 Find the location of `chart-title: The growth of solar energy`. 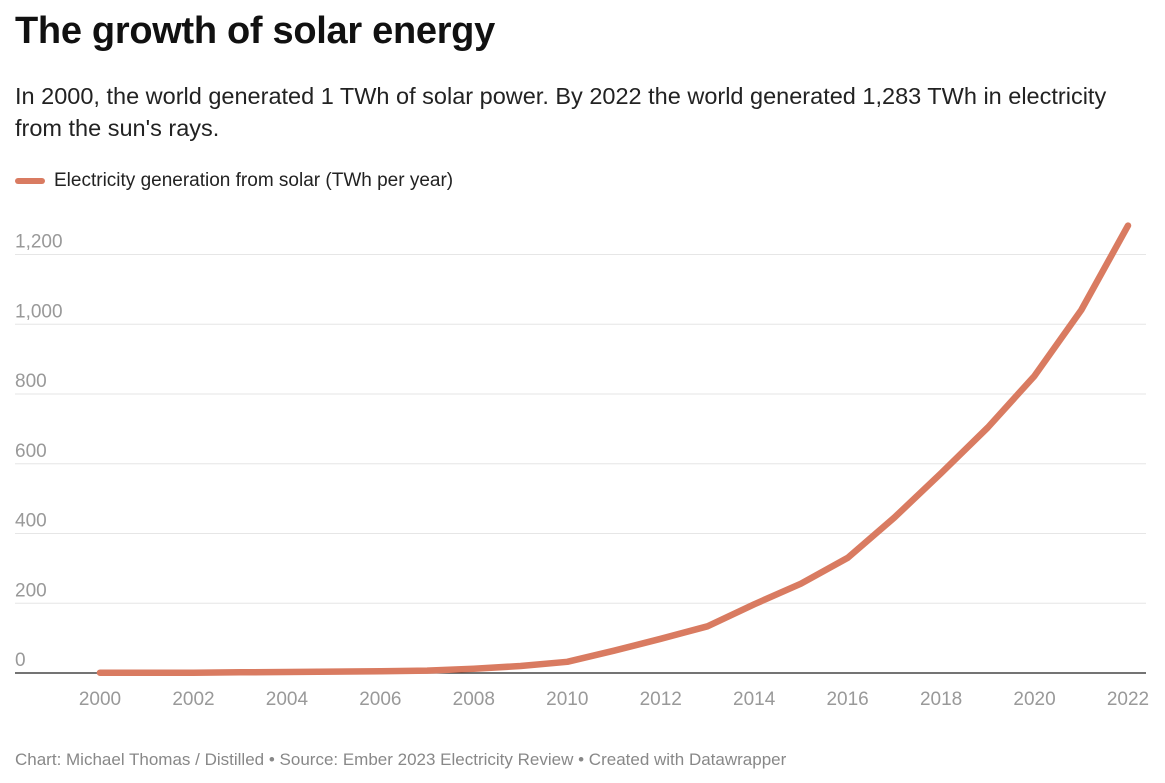

chart-title: The growth of solar energy is located at coordinates (255, 31).